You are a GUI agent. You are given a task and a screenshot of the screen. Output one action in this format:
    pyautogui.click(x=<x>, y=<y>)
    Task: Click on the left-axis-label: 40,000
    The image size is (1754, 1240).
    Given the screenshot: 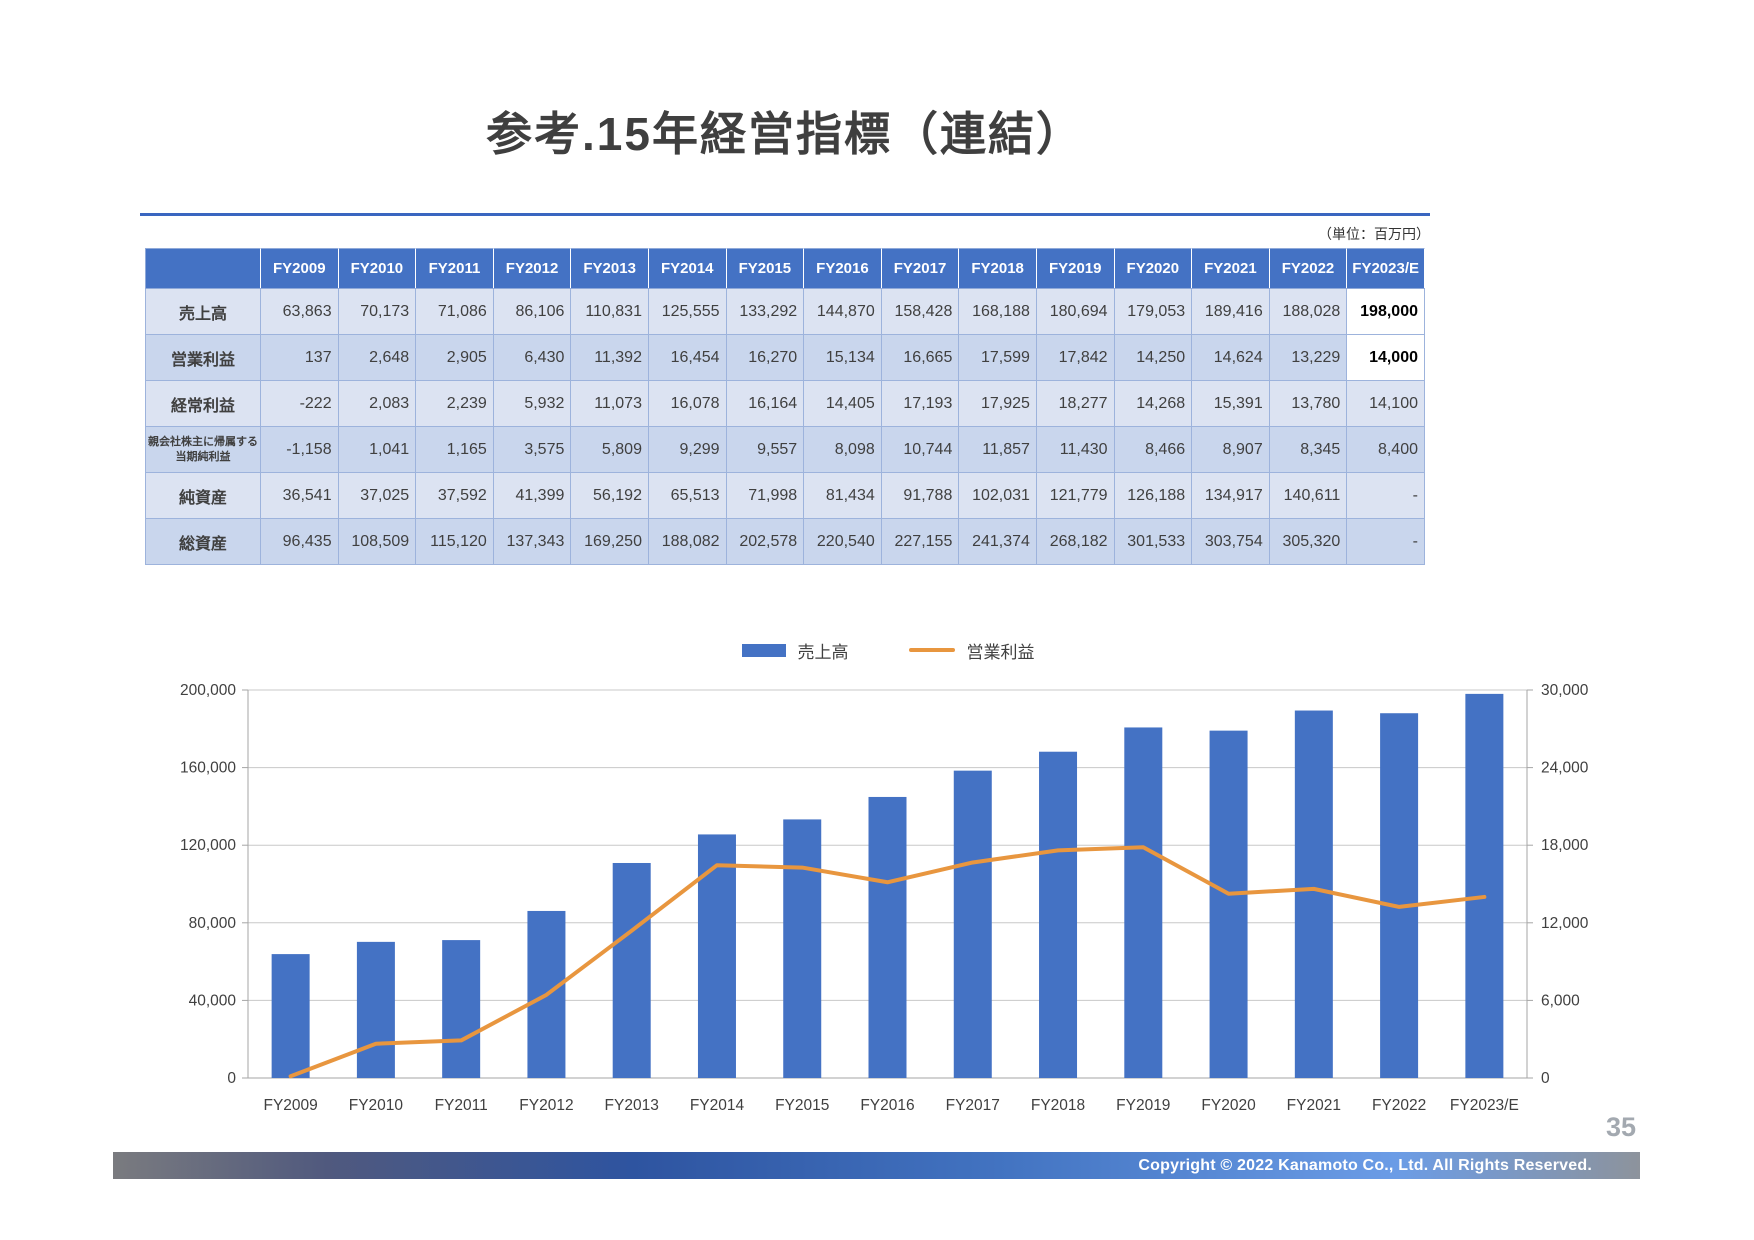 What is the action you would take?
    pyautogui.click(x=213, y=1000)
    